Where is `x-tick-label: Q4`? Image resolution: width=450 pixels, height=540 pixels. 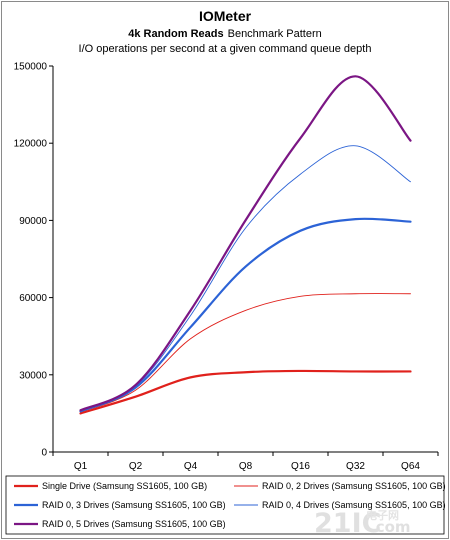
x-tick-label: Q4 is located at coordinates (191, 466).